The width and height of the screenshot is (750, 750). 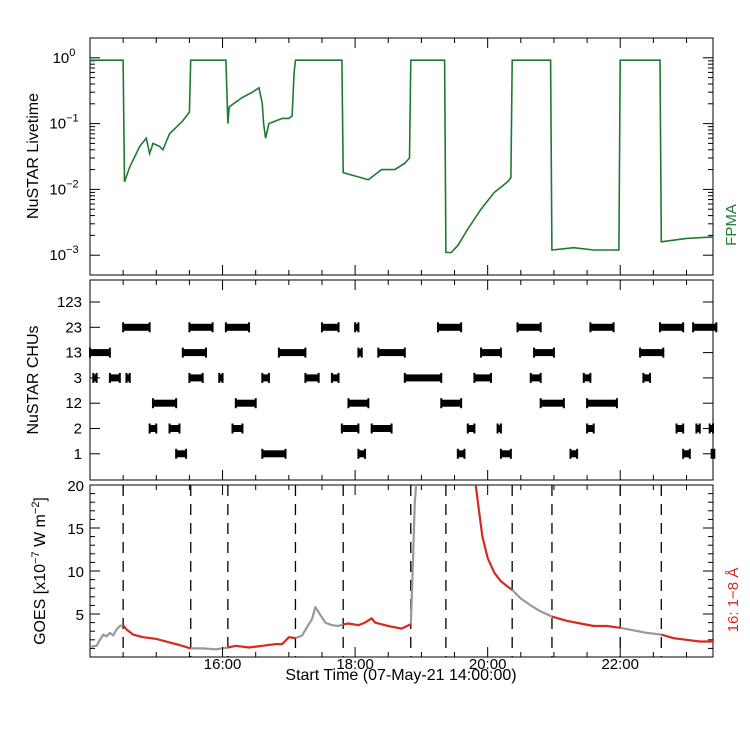 What do you see at coordinates (620, 664) in the screenshot?
I see `xtick-label: 22:00` at bounding box center [620, 664].